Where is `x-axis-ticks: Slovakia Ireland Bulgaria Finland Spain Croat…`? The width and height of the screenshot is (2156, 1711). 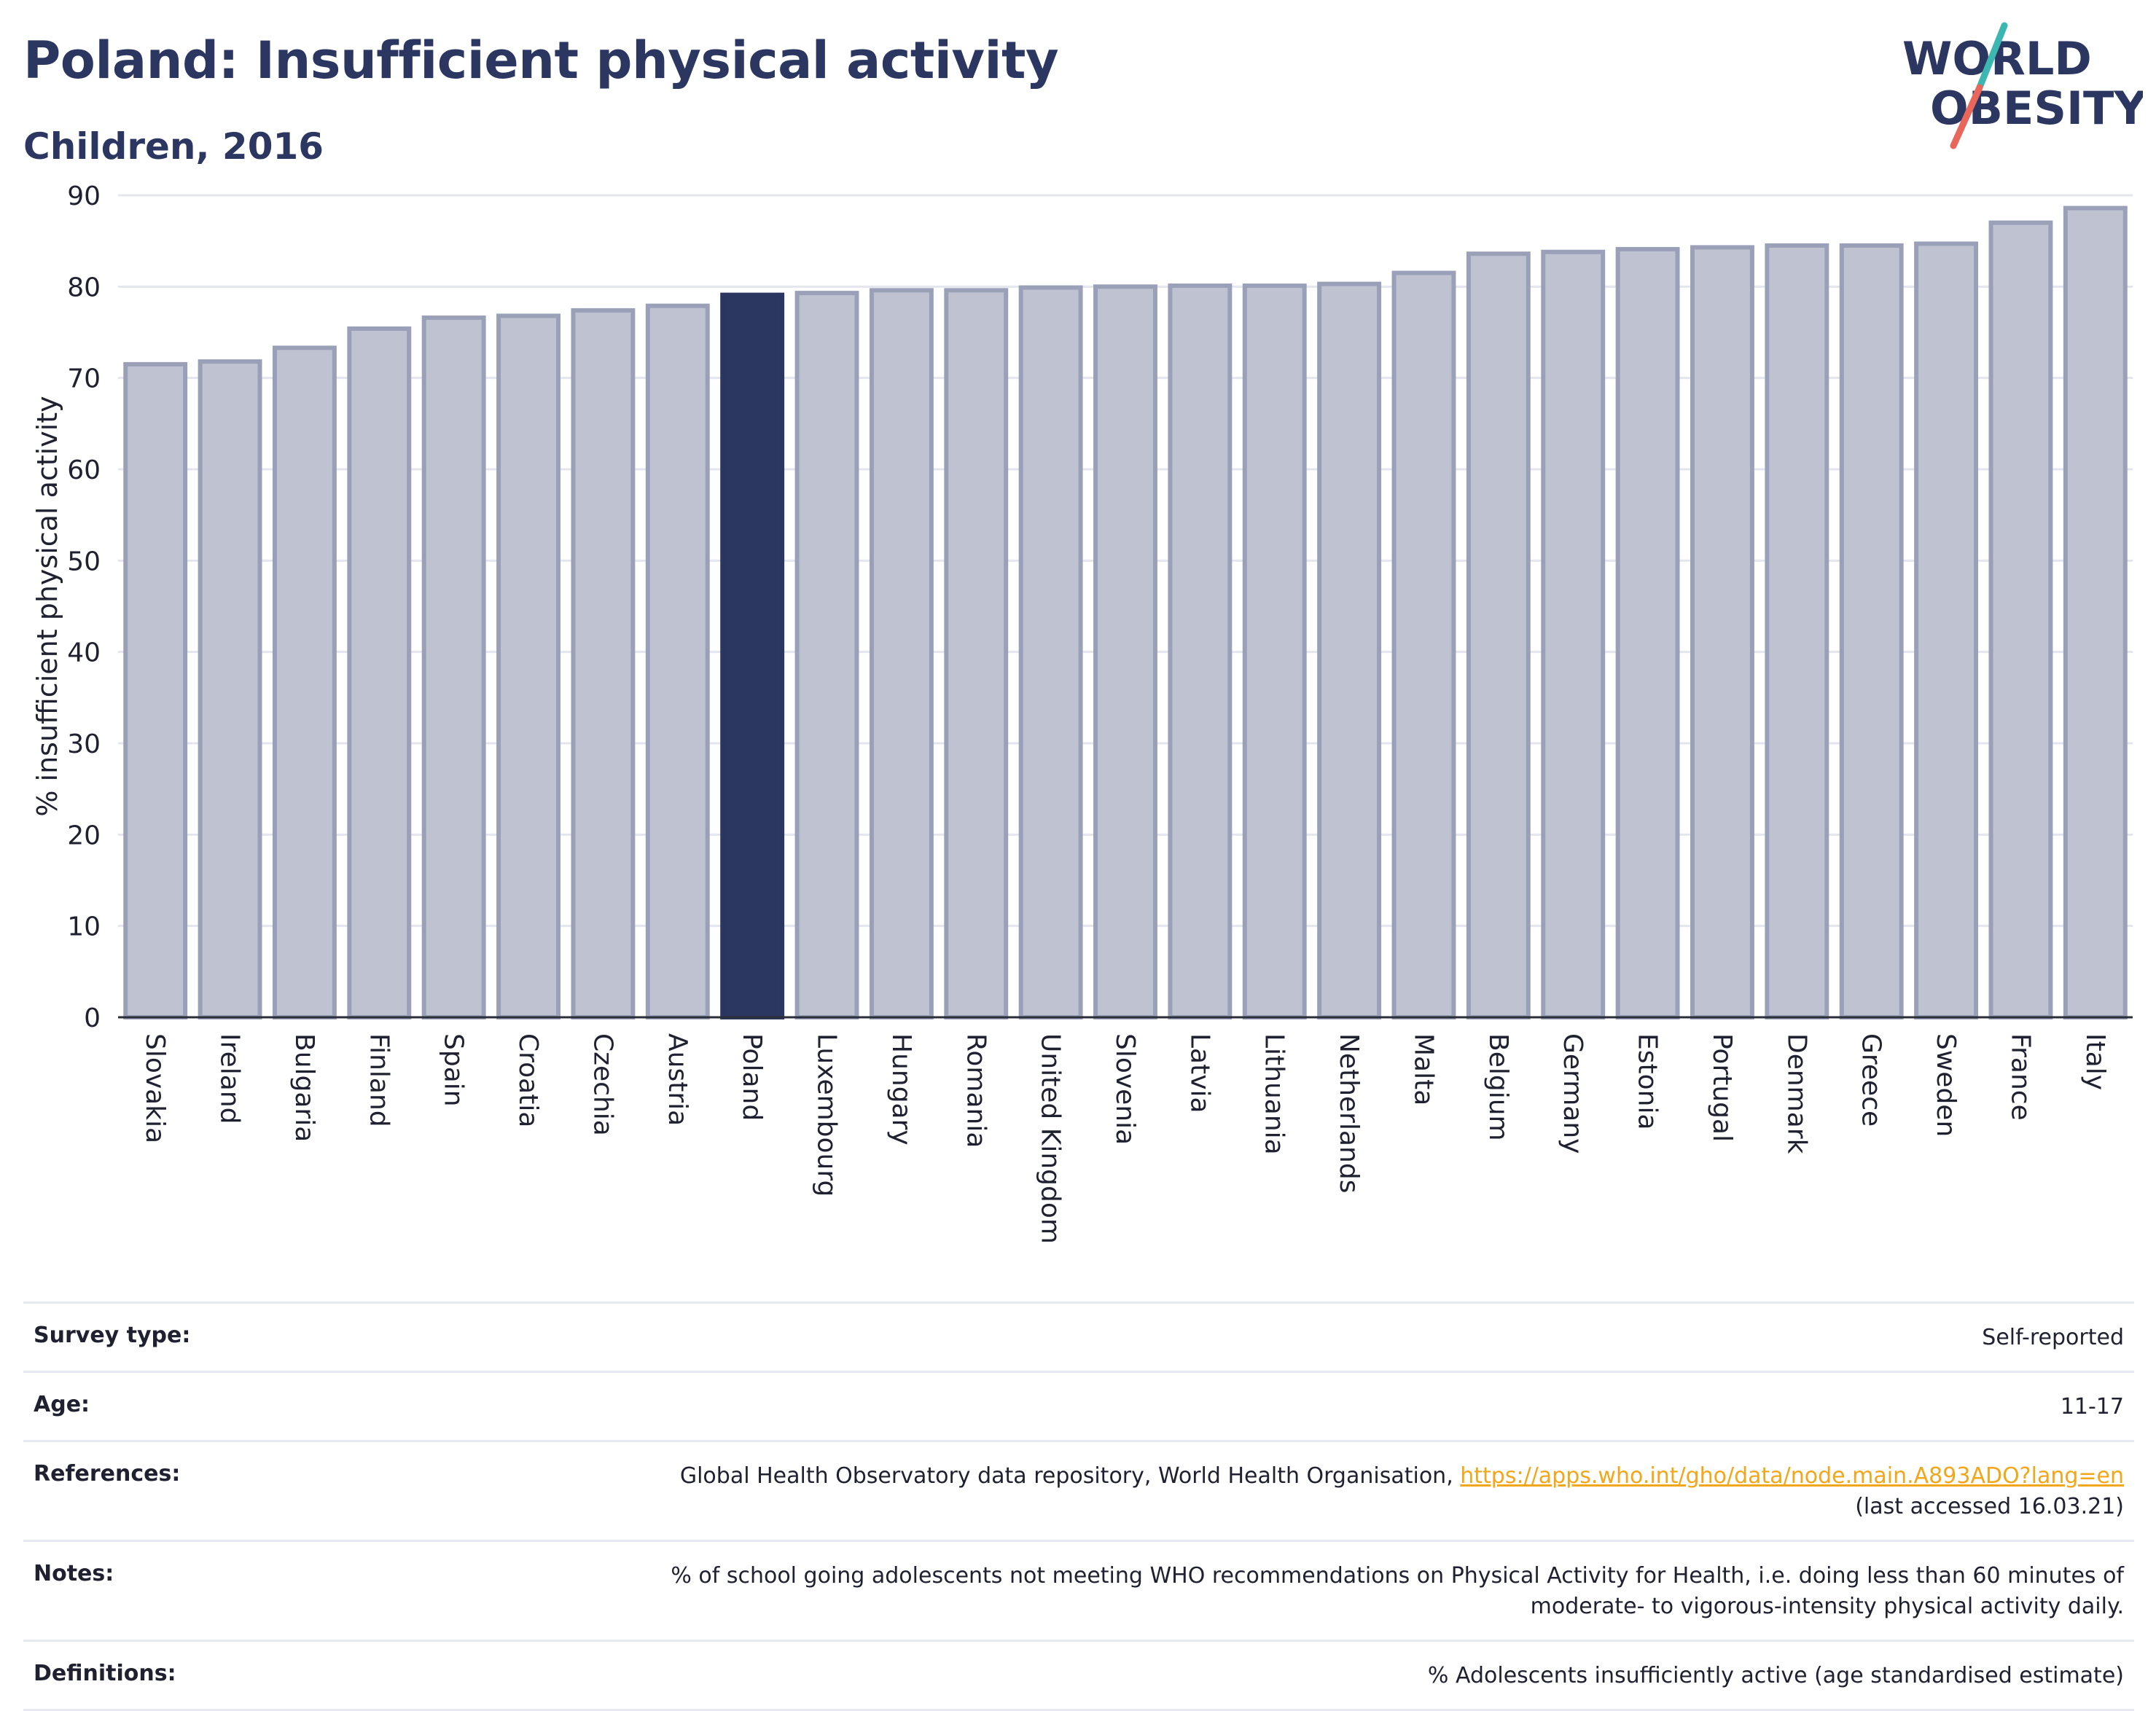
x-axis-ticks: Slovakia Ireland Bulgaria Finland Spain Croat… is located at coordinates (1125, 1138).